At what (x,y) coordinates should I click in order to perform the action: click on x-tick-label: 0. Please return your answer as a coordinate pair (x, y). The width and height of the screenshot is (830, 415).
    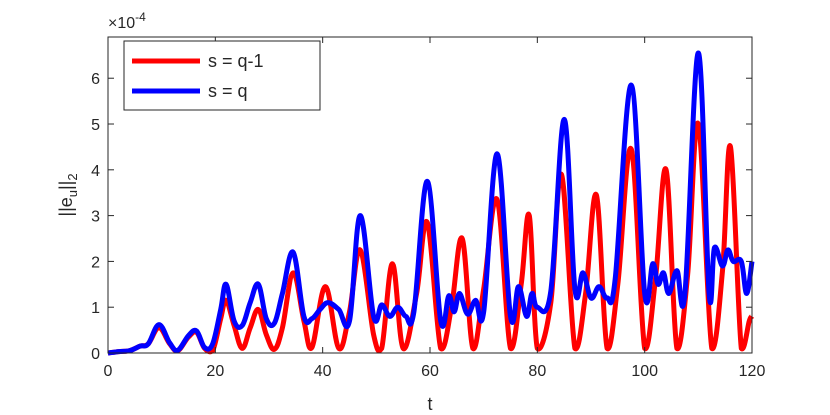
    Looking at the image, I should click on (108, 371).